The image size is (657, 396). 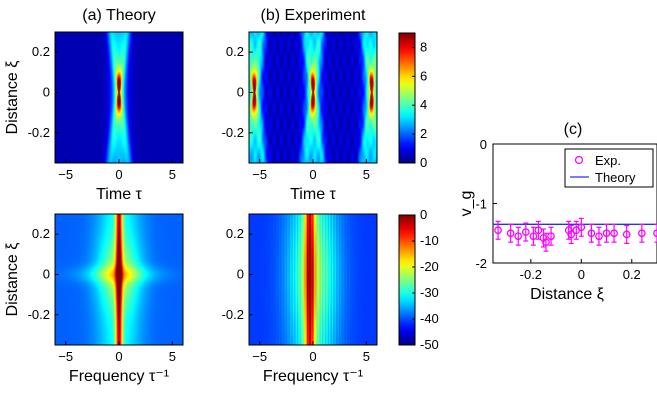 I want to click on colorbar-tick-label: -10, so click(x=429, y=240).